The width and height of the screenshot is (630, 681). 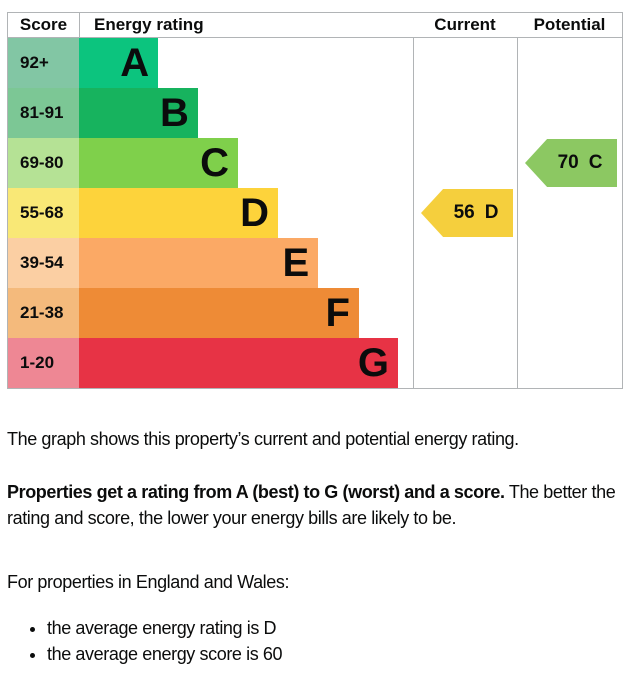 I want to click on band-row-f: F, so click(x=246, y=313).